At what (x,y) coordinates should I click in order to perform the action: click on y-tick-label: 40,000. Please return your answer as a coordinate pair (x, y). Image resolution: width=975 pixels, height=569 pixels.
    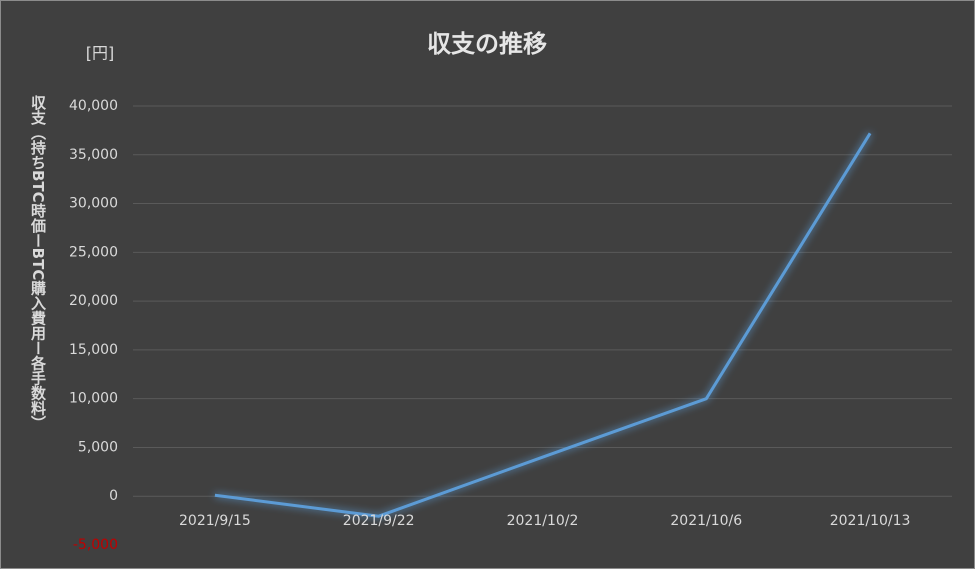
    Looking at the image, I should click on (93, 106).